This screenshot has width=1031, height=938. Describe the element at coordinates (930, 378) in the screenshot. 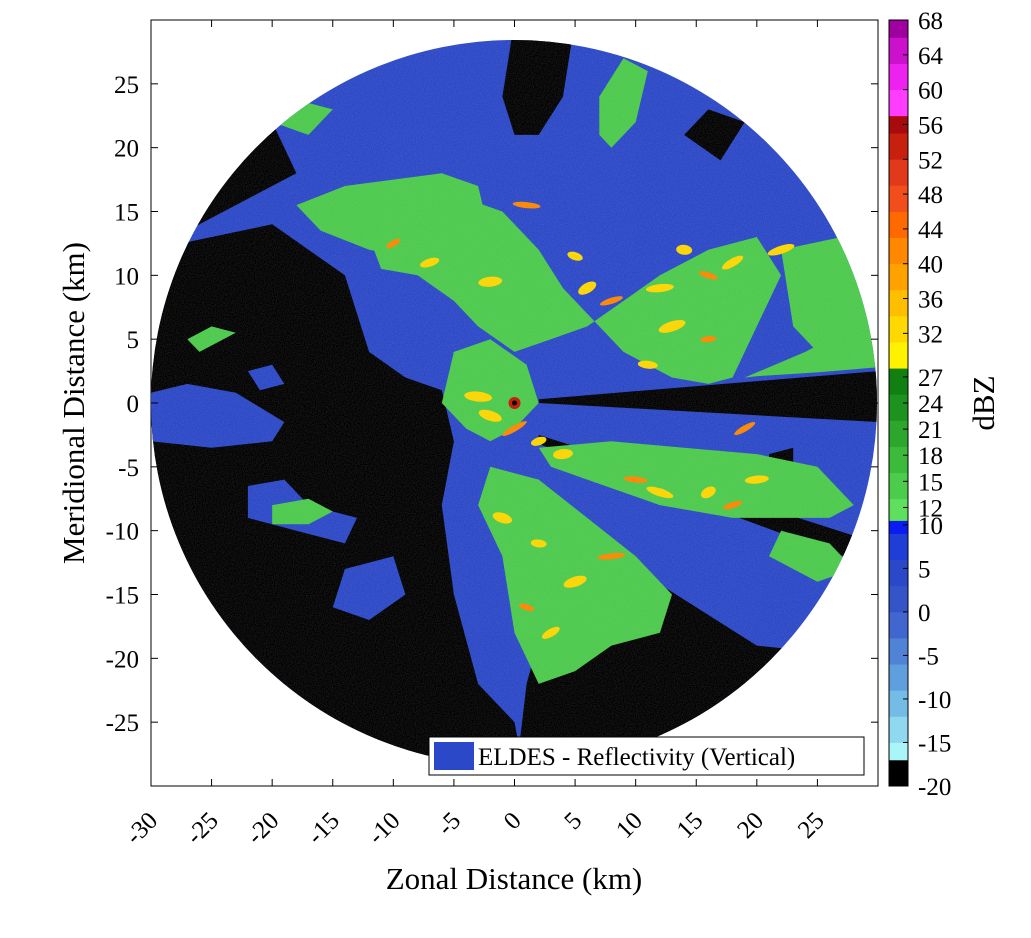

I see `colorbar-tick-label: 27` at that location.